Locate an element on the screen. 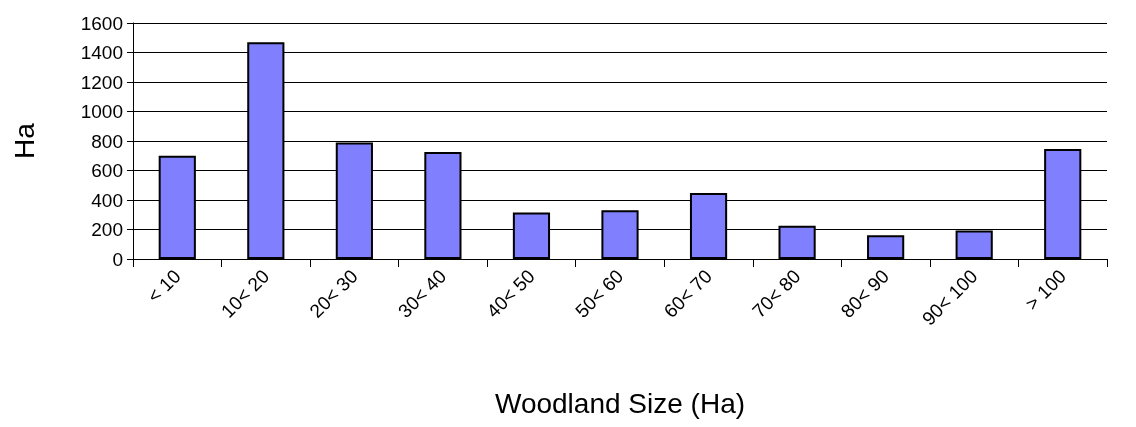 This screenshot has width=1136, height=427. x-tick-label: 60< 70 is located at coordinates (687, 293).